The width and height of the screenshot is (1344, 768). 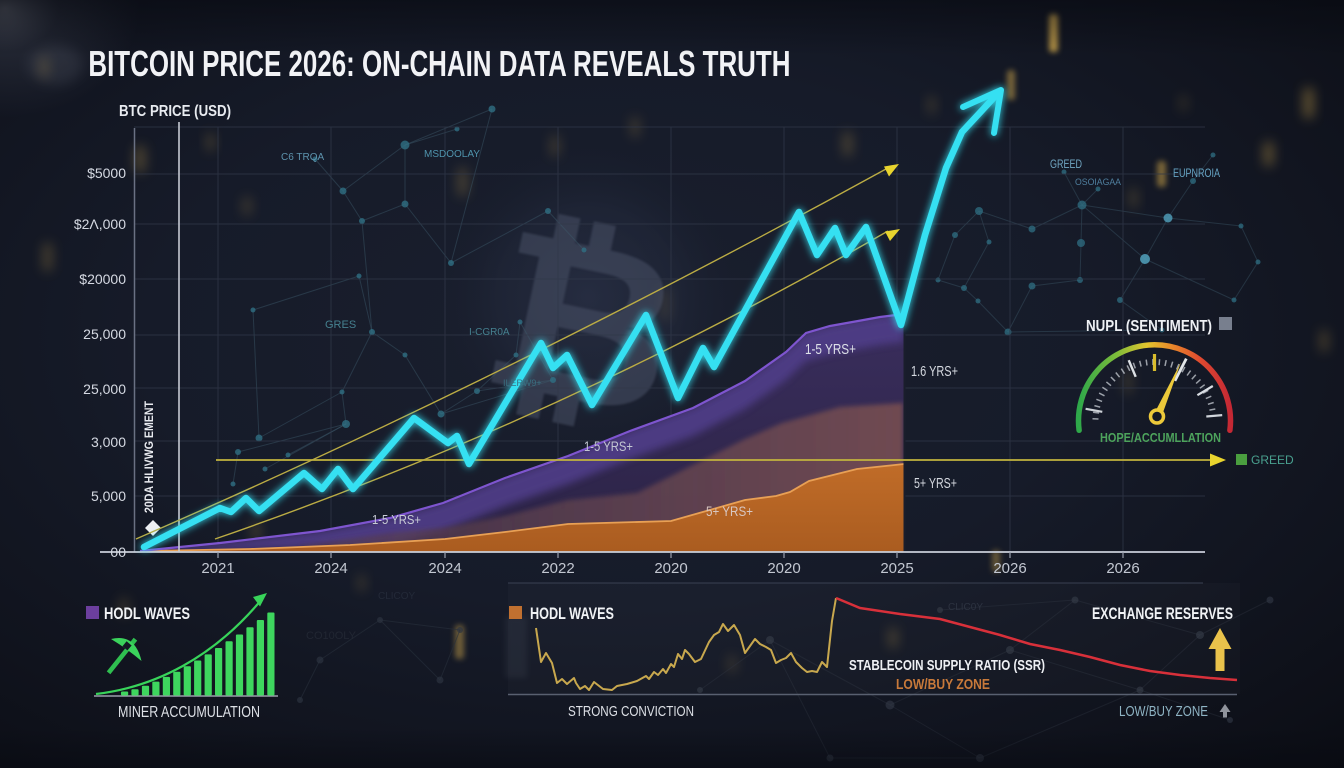 I want to click on svg-text: 5,000, so click(x=108, y=496).